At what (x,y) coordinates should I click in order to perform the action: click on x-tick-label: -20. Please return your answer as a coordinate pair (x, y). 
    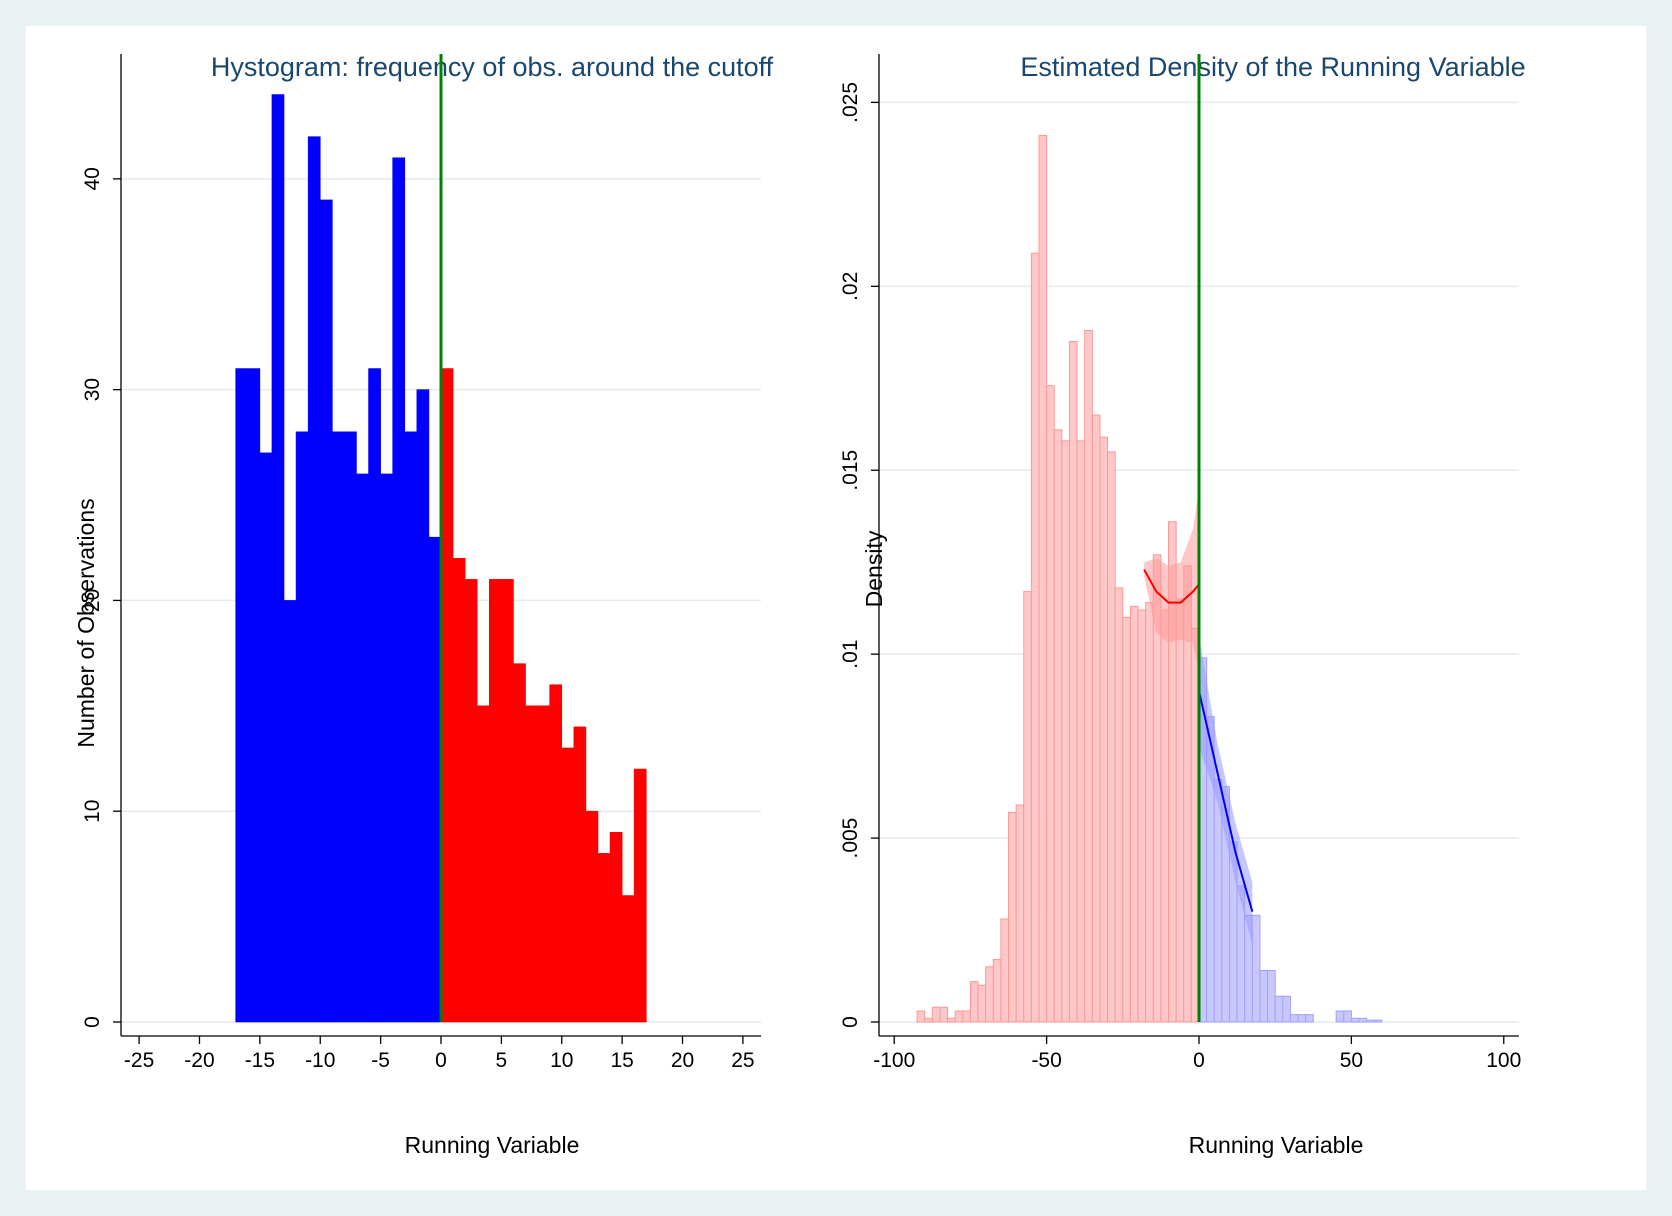
    Looking at the image, I should click on (199, 1060).